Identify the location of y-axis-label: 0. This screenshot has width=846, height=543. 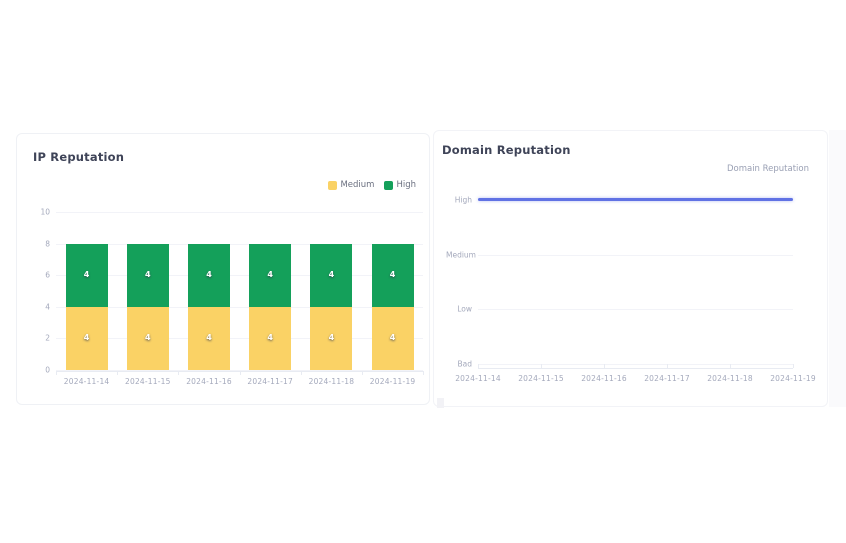
(47, 370).